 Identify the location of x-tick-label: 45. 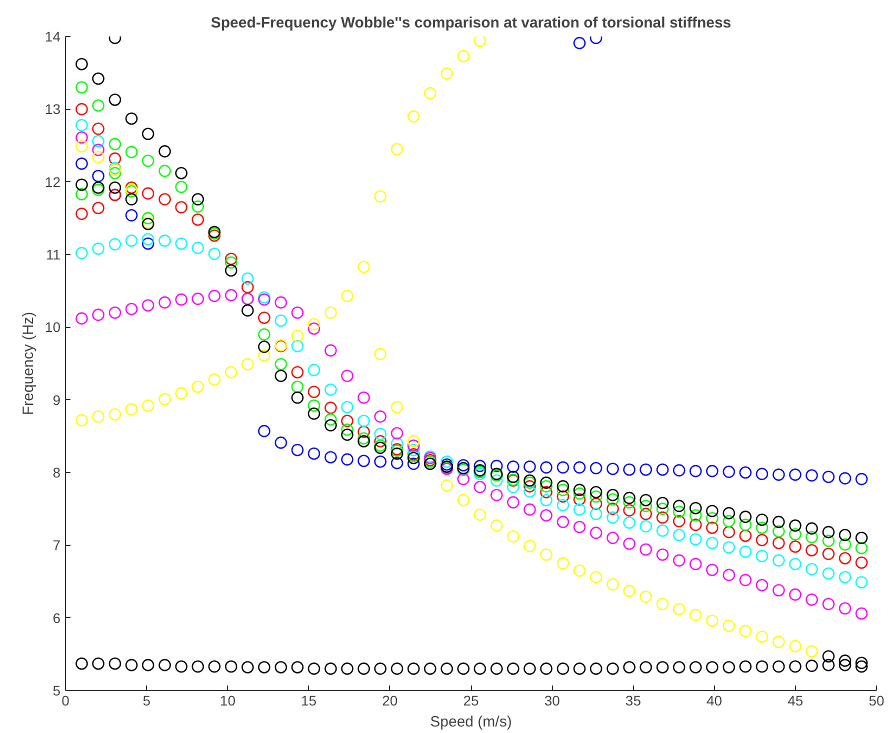
(796, 700).